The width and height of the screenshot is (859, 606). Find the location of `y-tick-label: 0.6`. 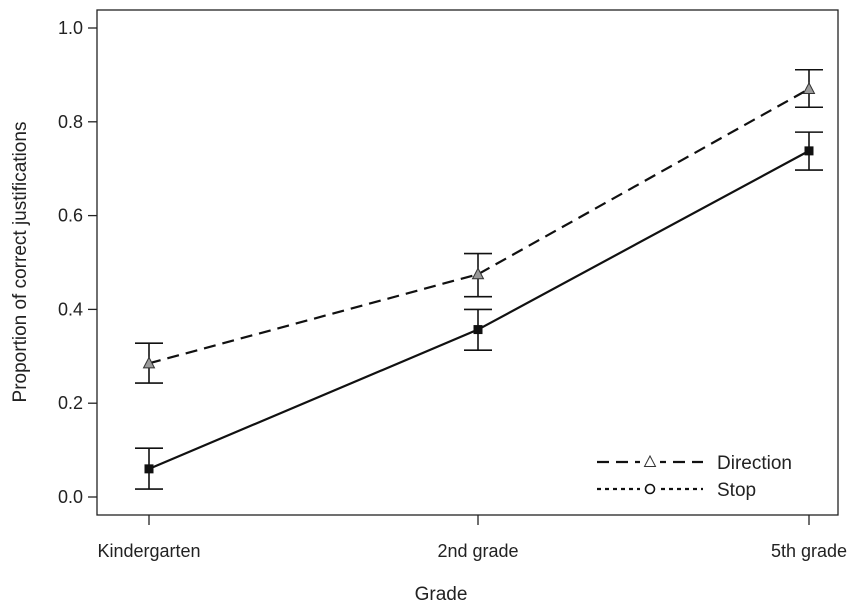

y-tick-label: 0.6 is located at coordinates (70, 216).